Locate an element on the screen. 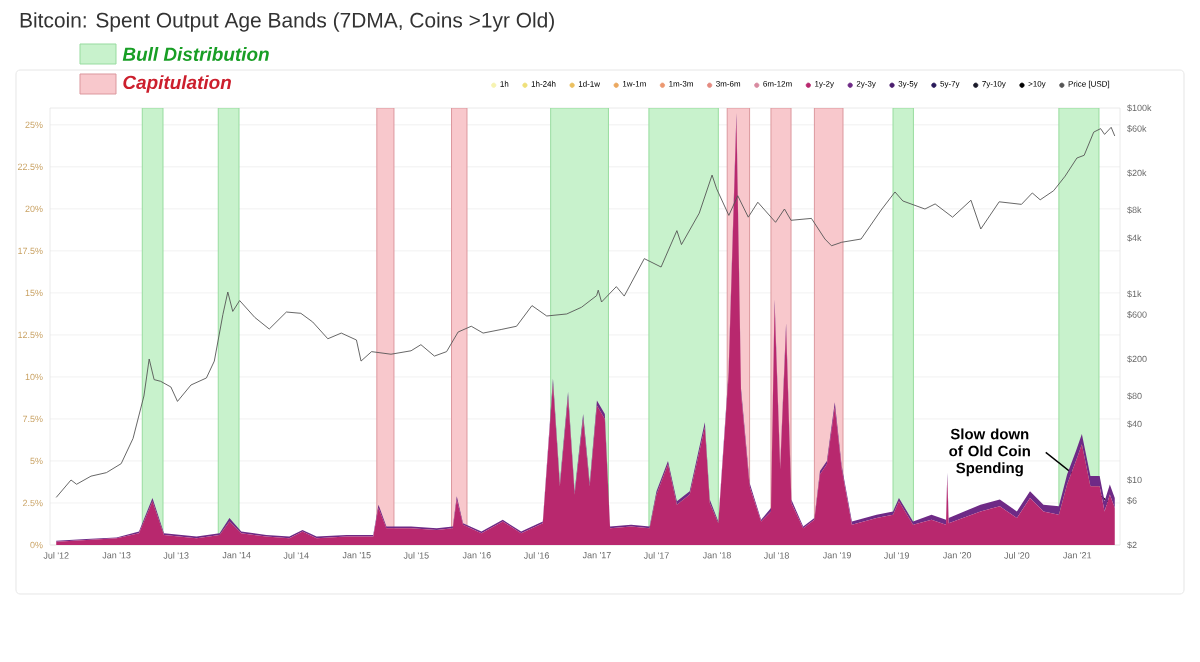 This screenshot has width=1200, height=662. legend-label: Bull Distribution is located at coordinates (195, 54).